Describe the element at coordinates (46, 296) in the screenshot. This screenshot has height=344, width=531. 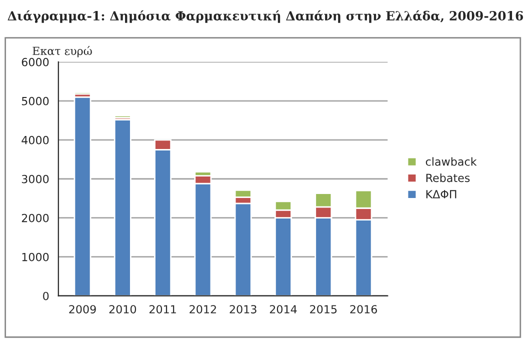
I see `y-tick-label: 0` at that location.